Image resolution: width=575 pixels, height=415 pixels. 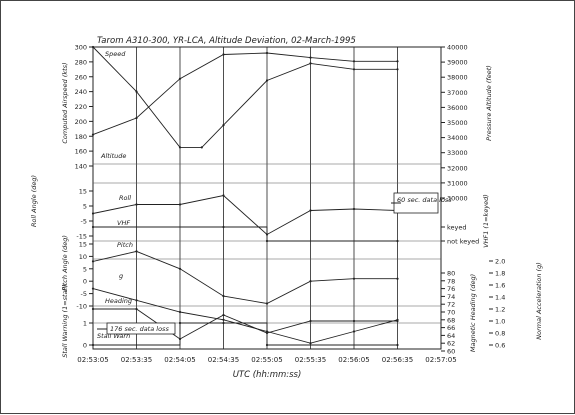 What do you see at coordinates (267, 375) in the screenshot?
I see `x-axis-label: UTC (hh:mm:ss)` at bounding box center [267, 375].